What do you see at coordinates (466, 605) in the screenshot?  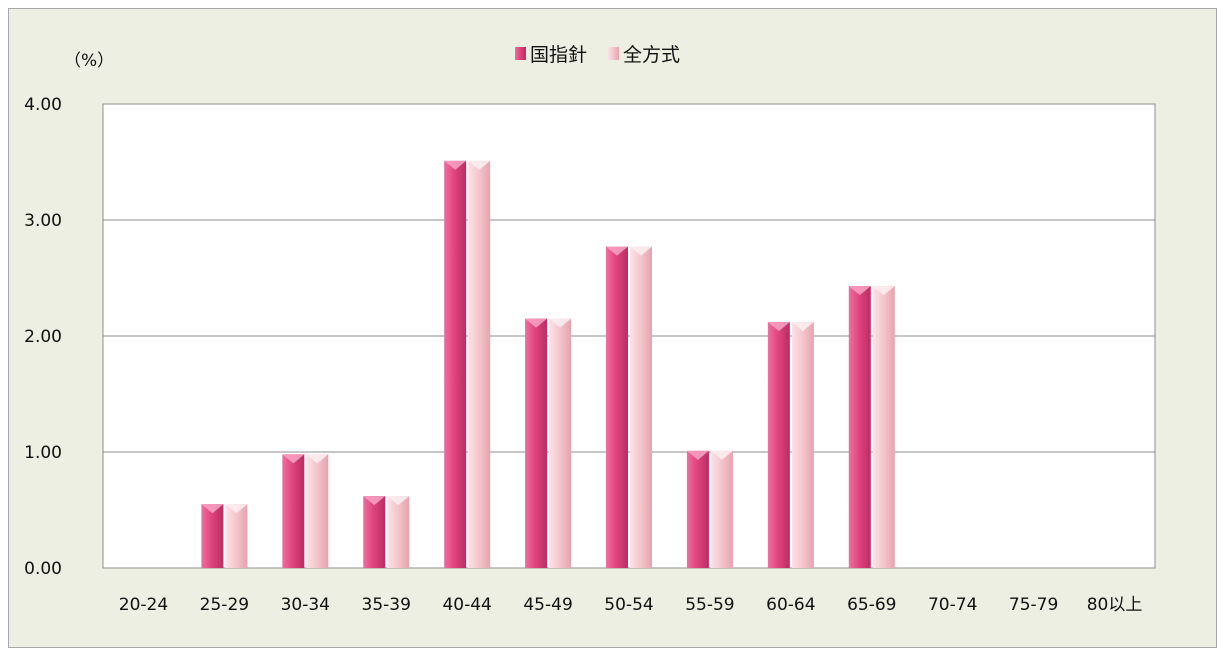 I see `x-tick-label: 40-44` at bounding box center [466, 605].